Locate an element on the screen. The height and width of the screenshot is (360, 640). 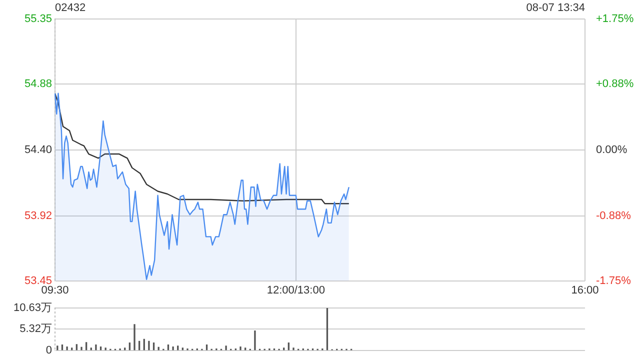
y-tick-label: 5.32万 is located at coordinates (36, 329).